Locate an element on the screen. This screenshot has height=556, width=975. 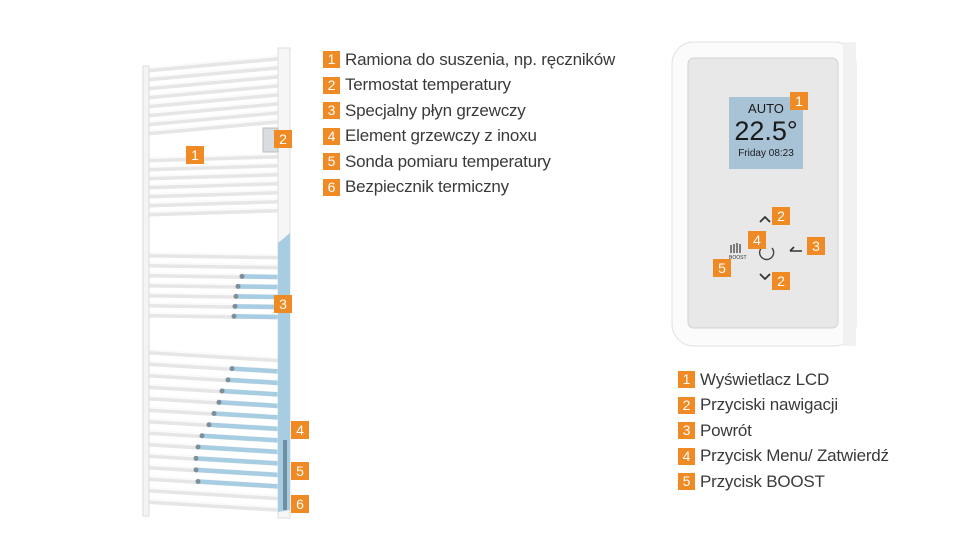
legend-label: Przycisk BOOST is located at coordinates (762, 481).